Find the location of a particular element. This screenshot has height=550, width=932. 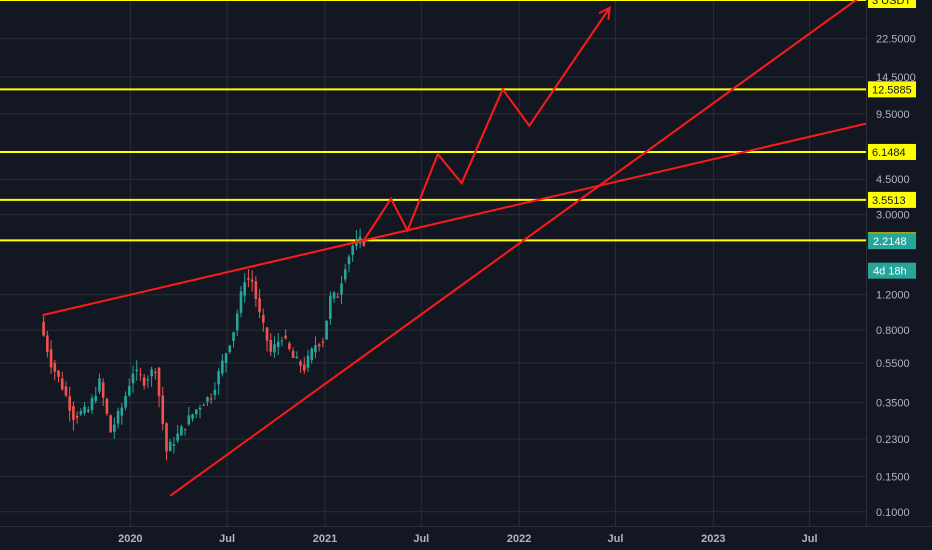

level-tag-top is located at coordinates (892, 4).